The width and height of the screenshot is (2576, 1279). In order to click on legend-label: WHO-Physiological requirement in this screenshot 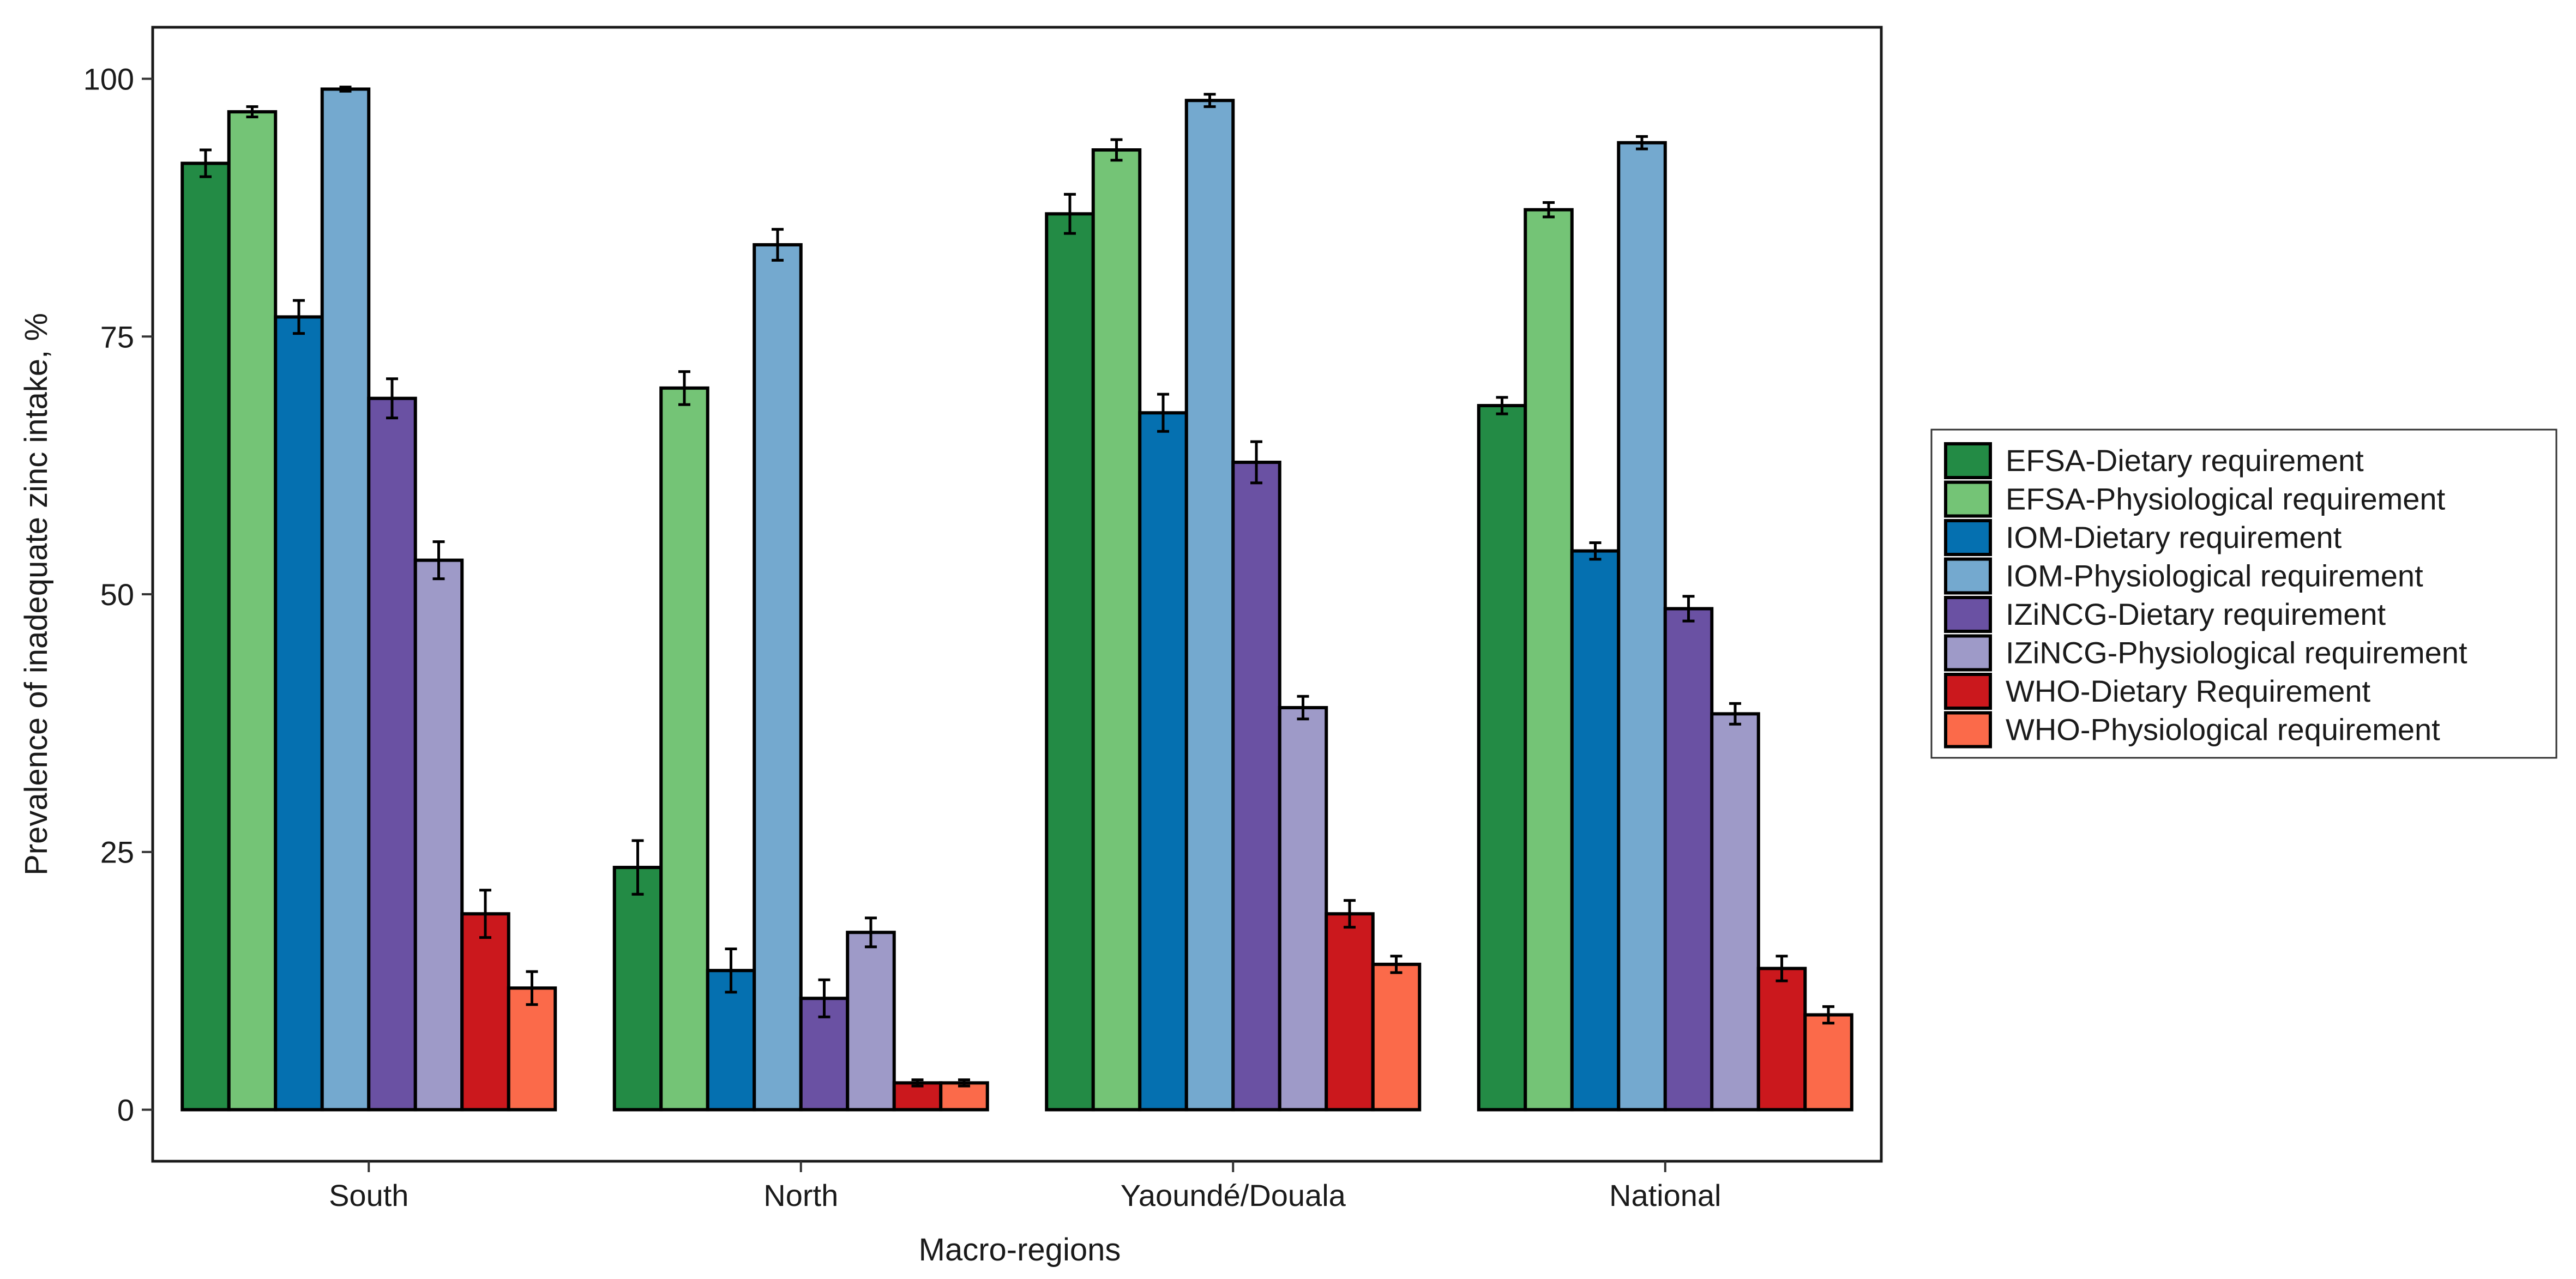, I will do `click(2223, 730)`.